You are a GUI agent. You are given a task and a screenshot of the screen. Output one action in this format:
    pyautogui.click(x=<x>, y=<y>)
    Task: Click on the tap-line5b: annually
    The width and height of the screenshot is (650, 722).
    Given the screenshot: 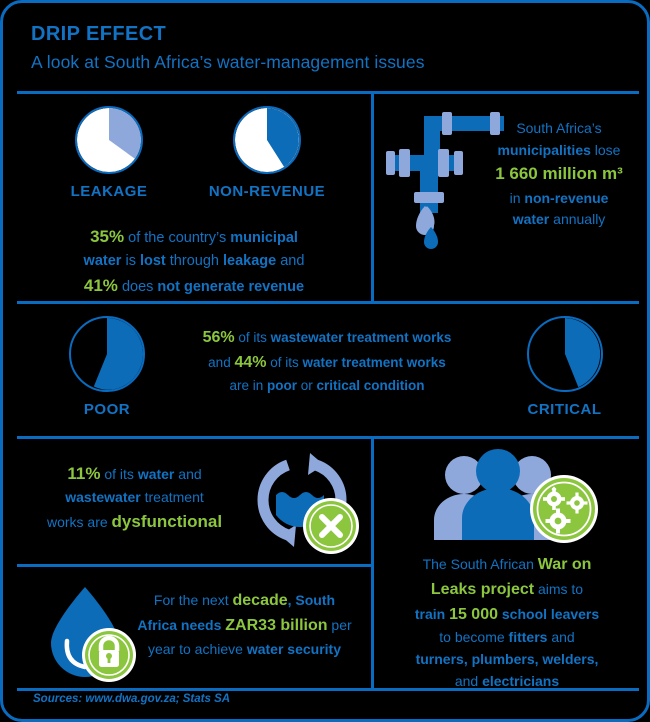 What is the action you would take?
    pyautogui.click(x=577, y=219)
    